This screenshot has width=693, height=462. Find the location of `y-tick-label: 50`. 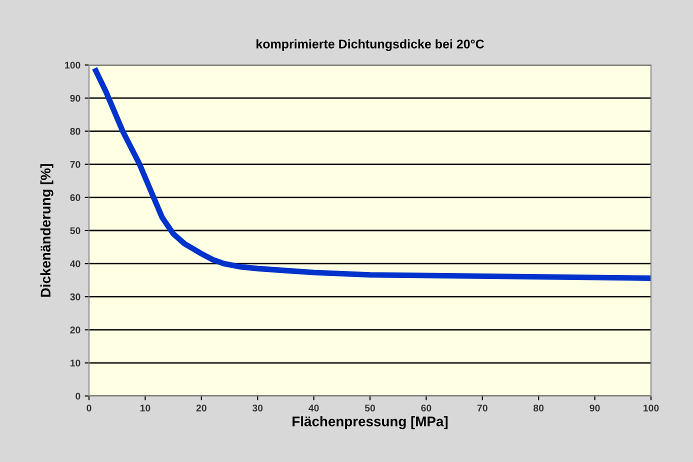

y-tick-label: 50 is located at coordinates (75, 230).